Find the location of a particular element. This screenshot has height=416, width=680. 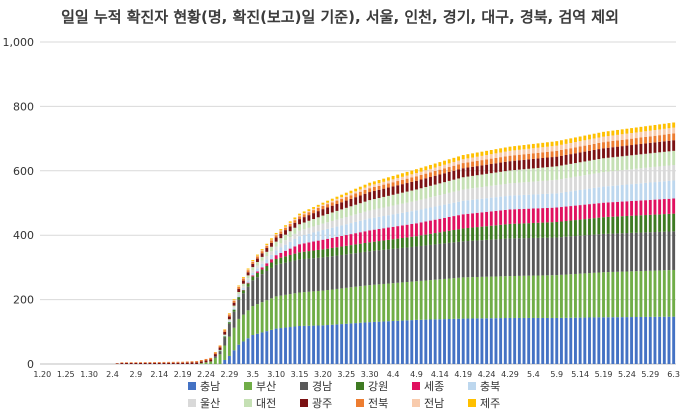

y-tick-label: 0 is located at coordinates (30, 364).